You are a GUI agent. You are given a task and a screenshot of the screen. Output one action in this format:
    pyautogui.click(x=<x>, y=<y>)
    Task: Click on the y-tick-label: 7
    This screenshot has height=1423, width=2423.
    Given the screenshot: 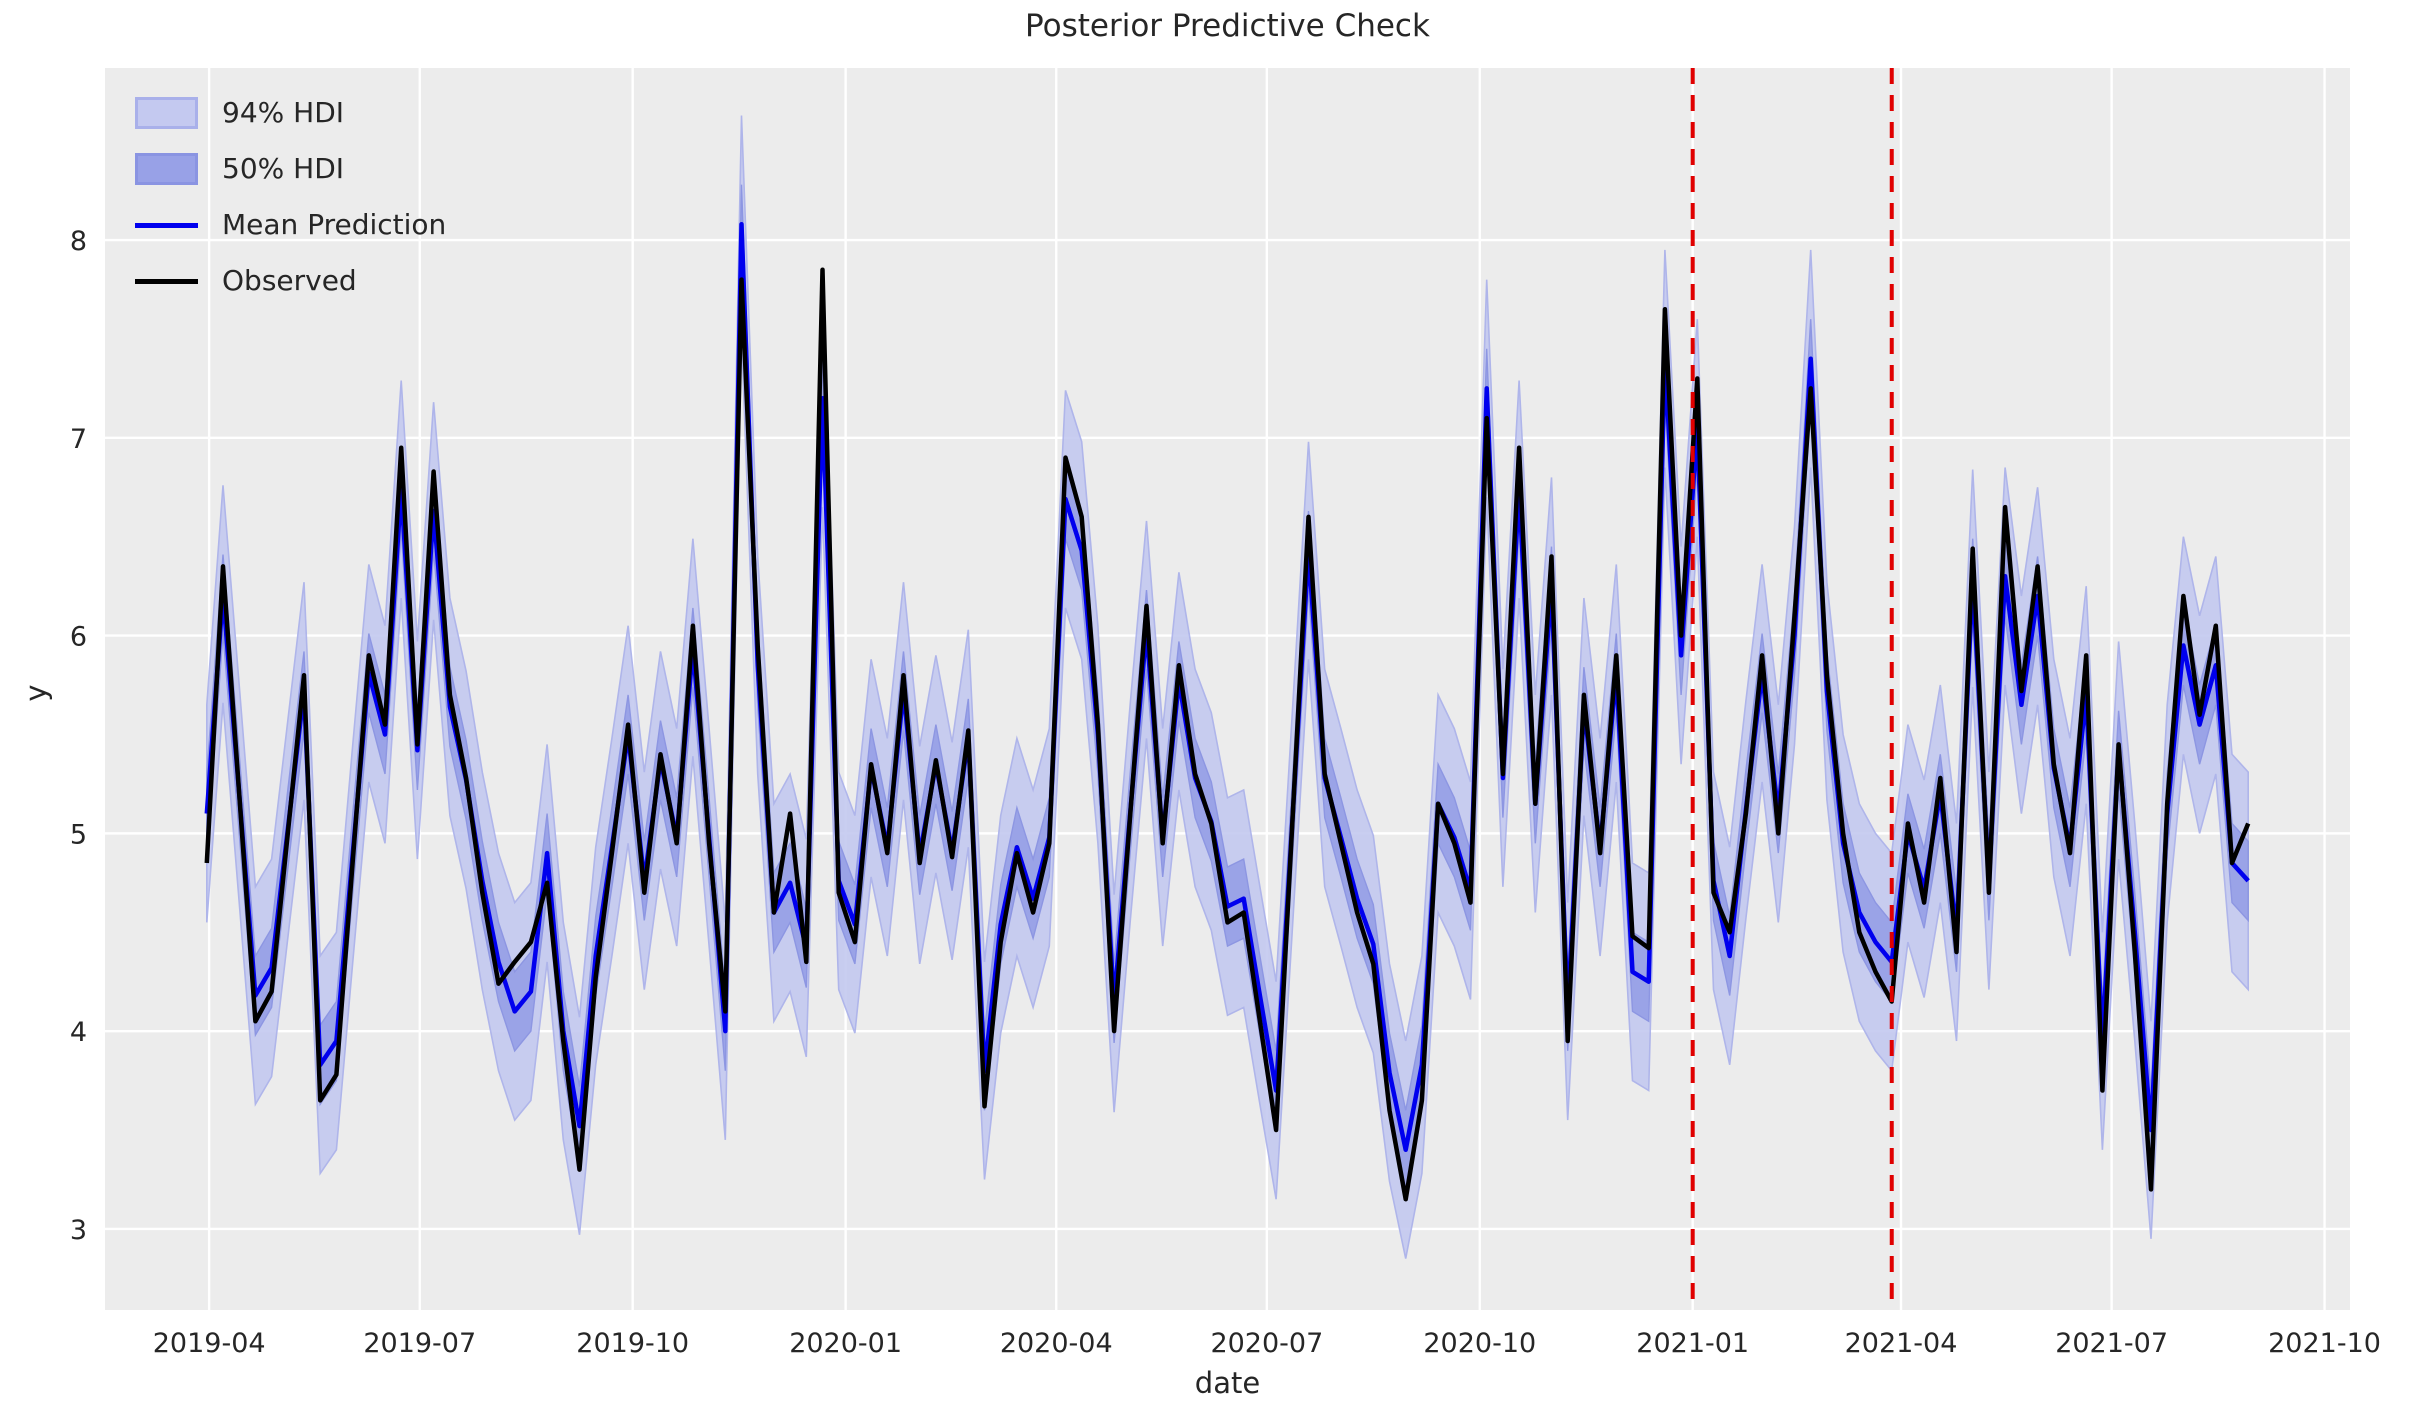 What is the action you would take?
    pyautogui.click(x=78, y=439)
    